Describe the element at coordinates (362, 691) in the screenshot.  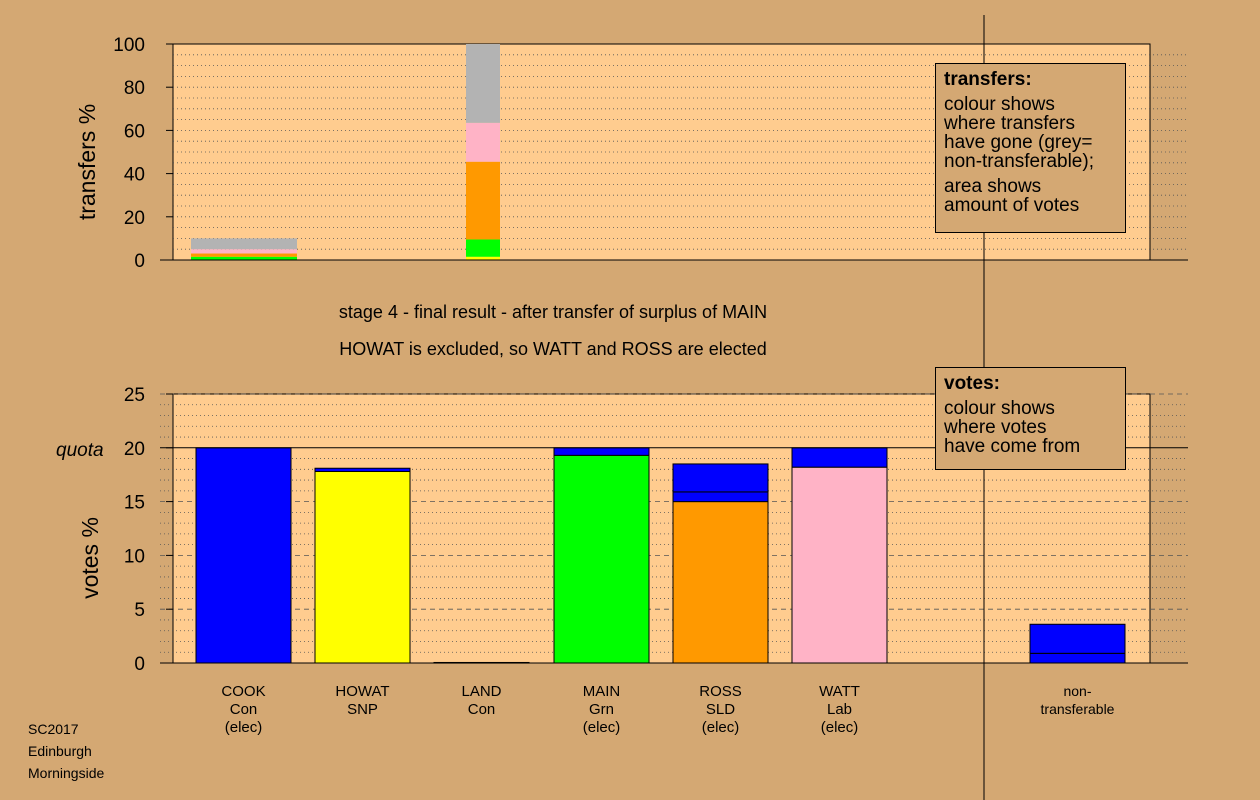
I see `candidate-name: HOWAT` at that location.